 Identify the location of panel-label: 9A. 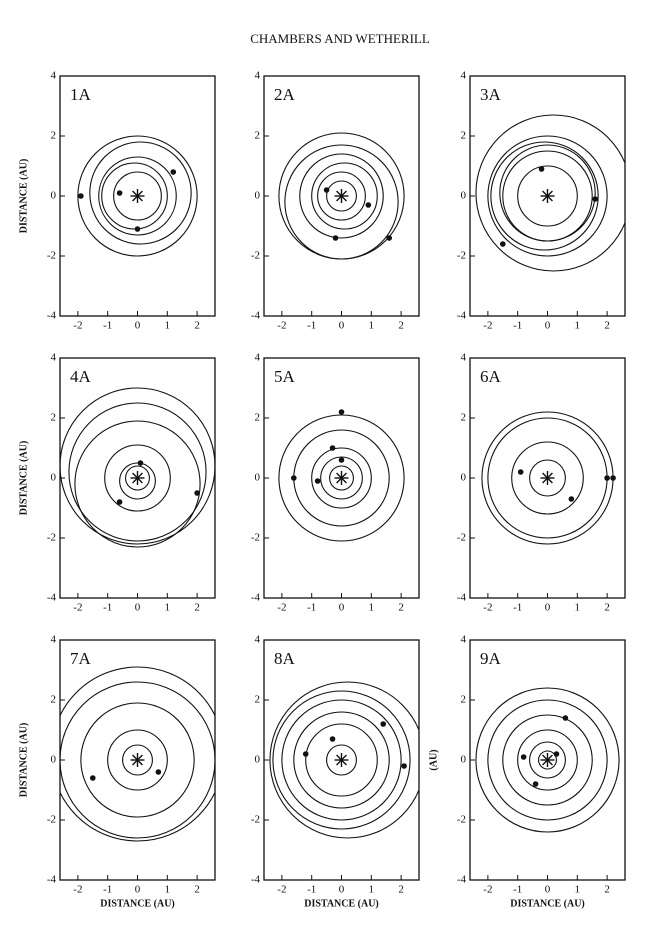
(491, 658).